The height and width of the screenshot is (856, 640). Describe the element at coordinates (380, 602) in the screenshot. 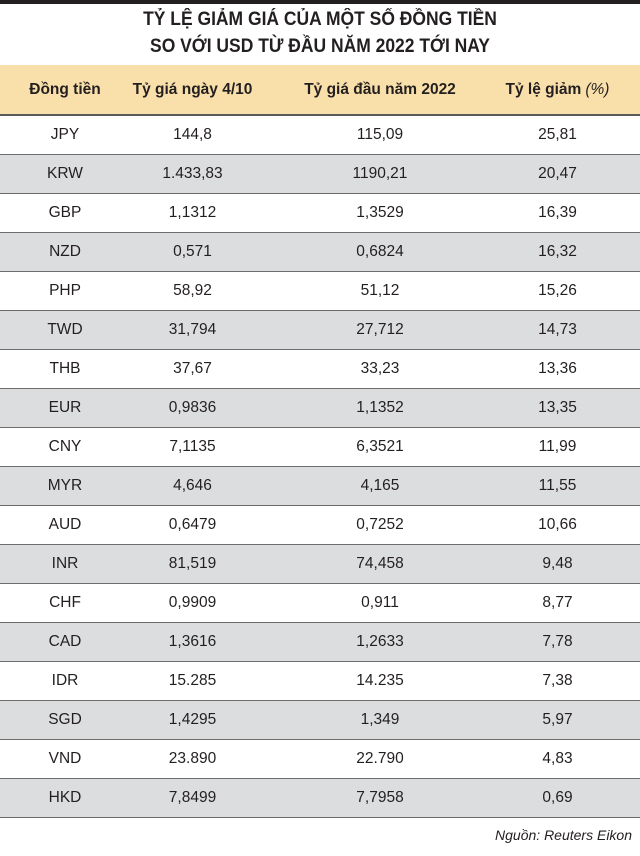

I see `cell-rate-start-2022: 0,911` at that location.